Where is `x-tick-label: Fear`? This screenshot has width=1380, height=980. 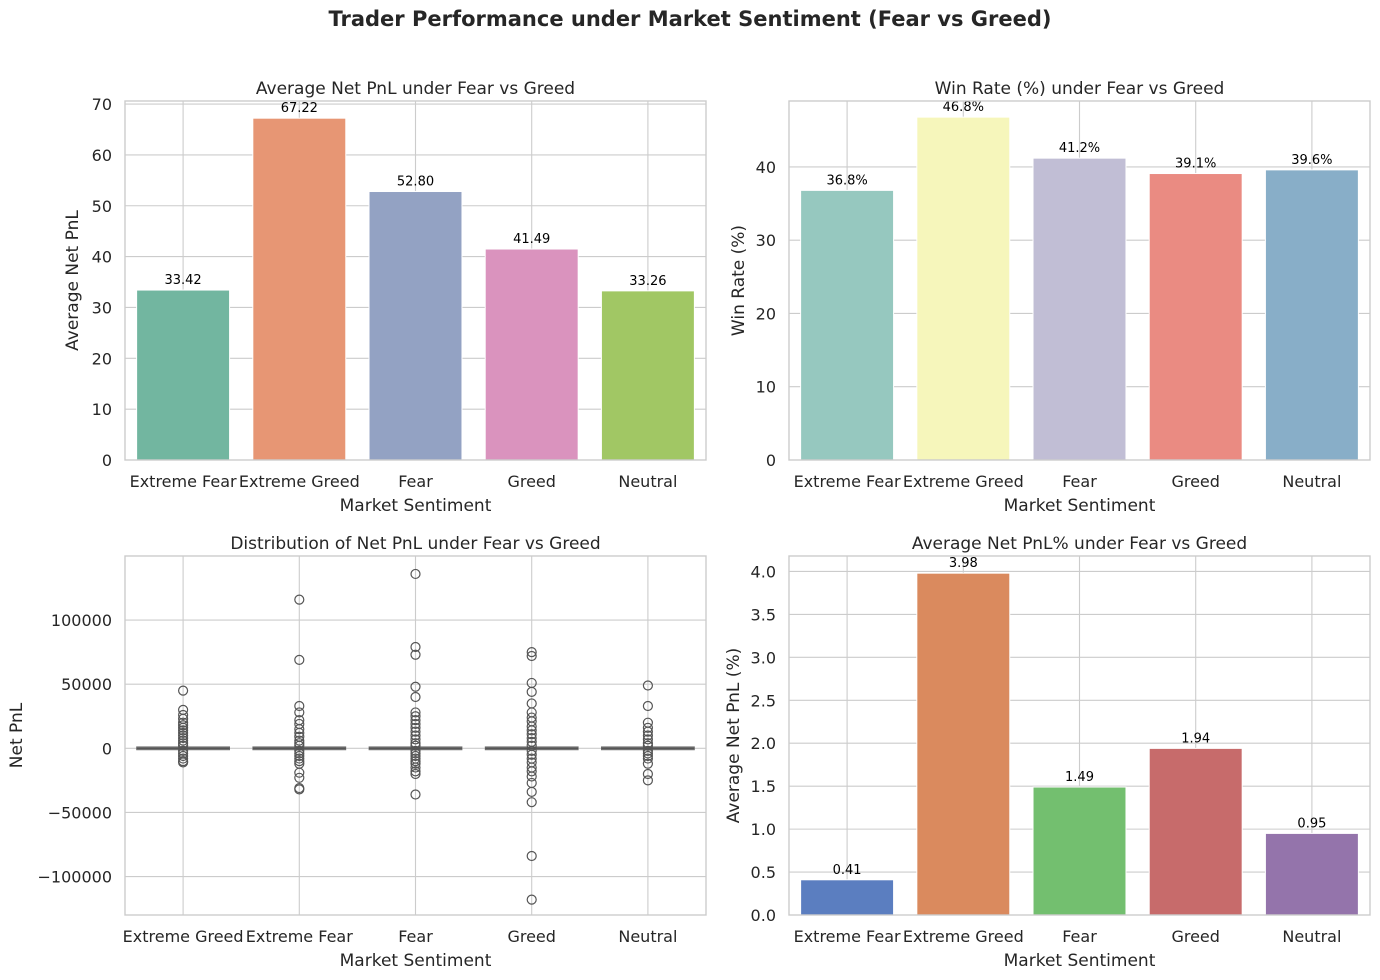 x-tick-label: Fear is located at coordinates (1079, 481).